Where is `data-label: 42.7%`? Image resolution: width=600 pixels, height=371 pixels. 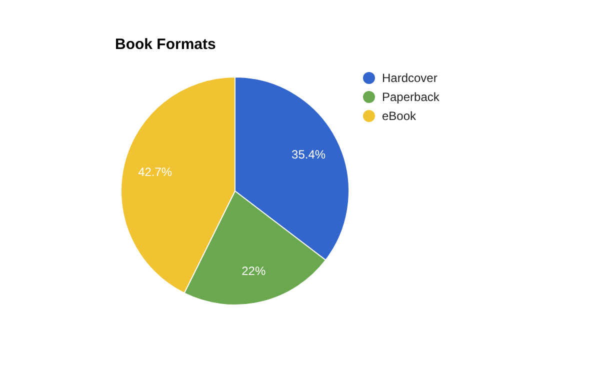 data-label: 42.7% is located at coordinates (155, 172).